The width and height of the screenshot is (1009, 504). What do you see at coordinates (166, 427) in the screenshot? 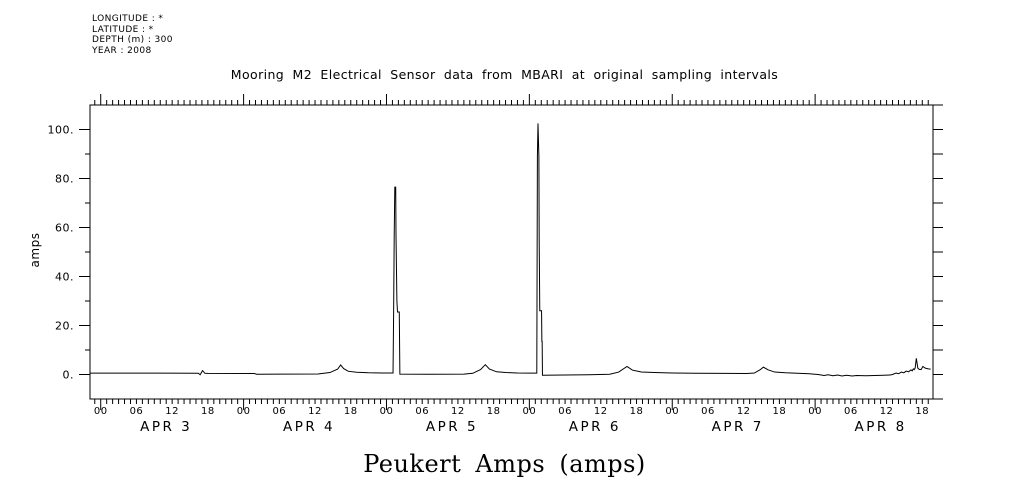
I see `x-day-label: APR 3` at bounding box center [166, 427].